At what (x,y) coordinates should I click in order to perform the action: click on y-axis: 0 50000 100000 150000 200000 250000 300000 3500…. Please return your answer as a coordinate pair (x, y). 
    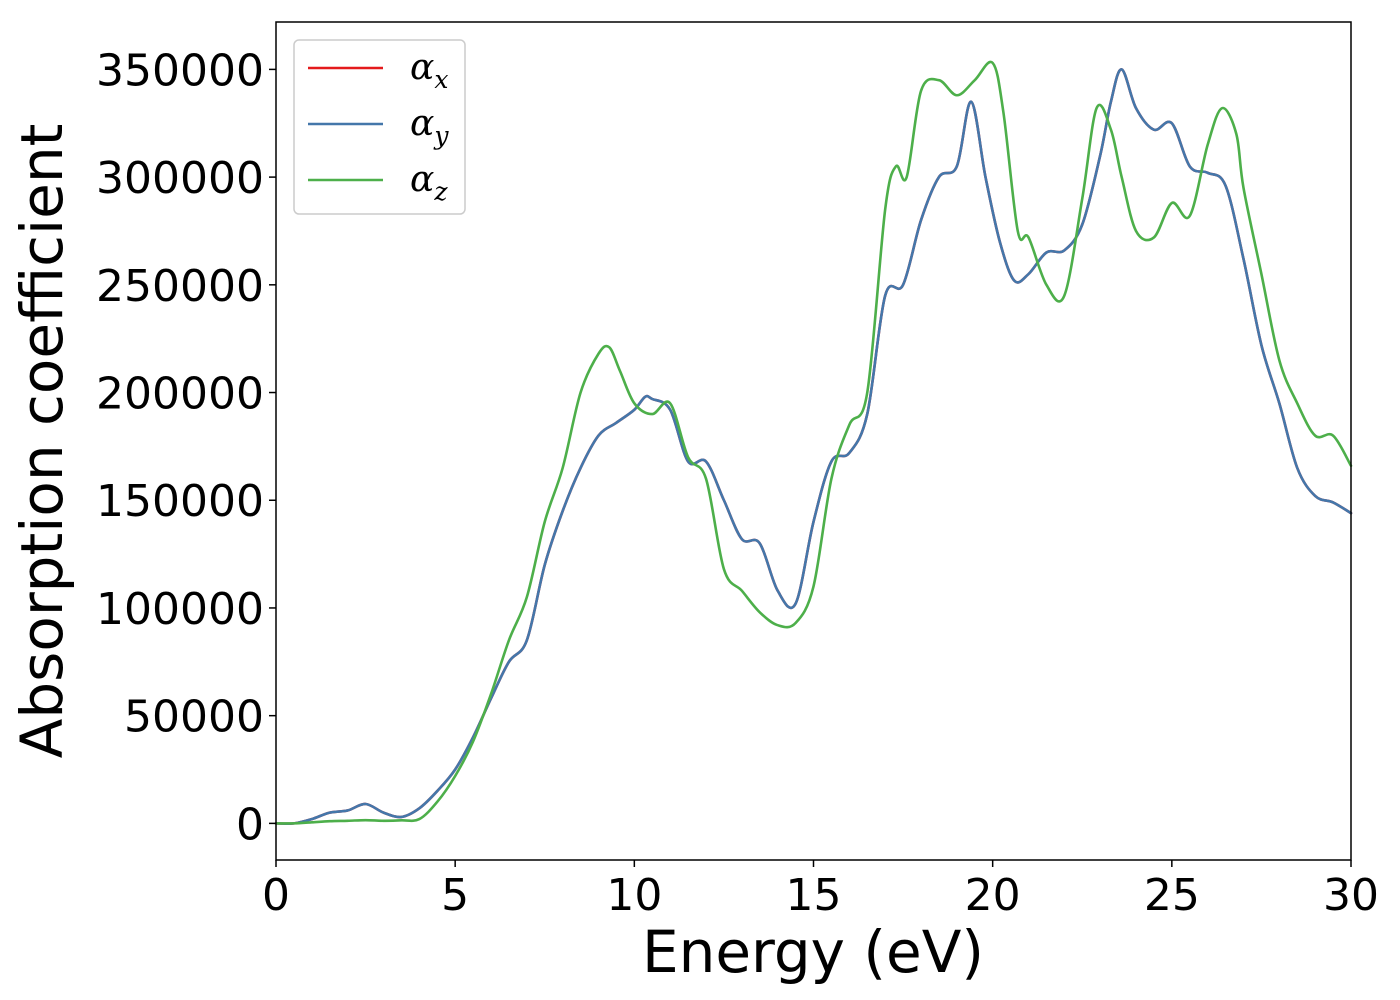
    Looking at the image, I should click on (186, 447).